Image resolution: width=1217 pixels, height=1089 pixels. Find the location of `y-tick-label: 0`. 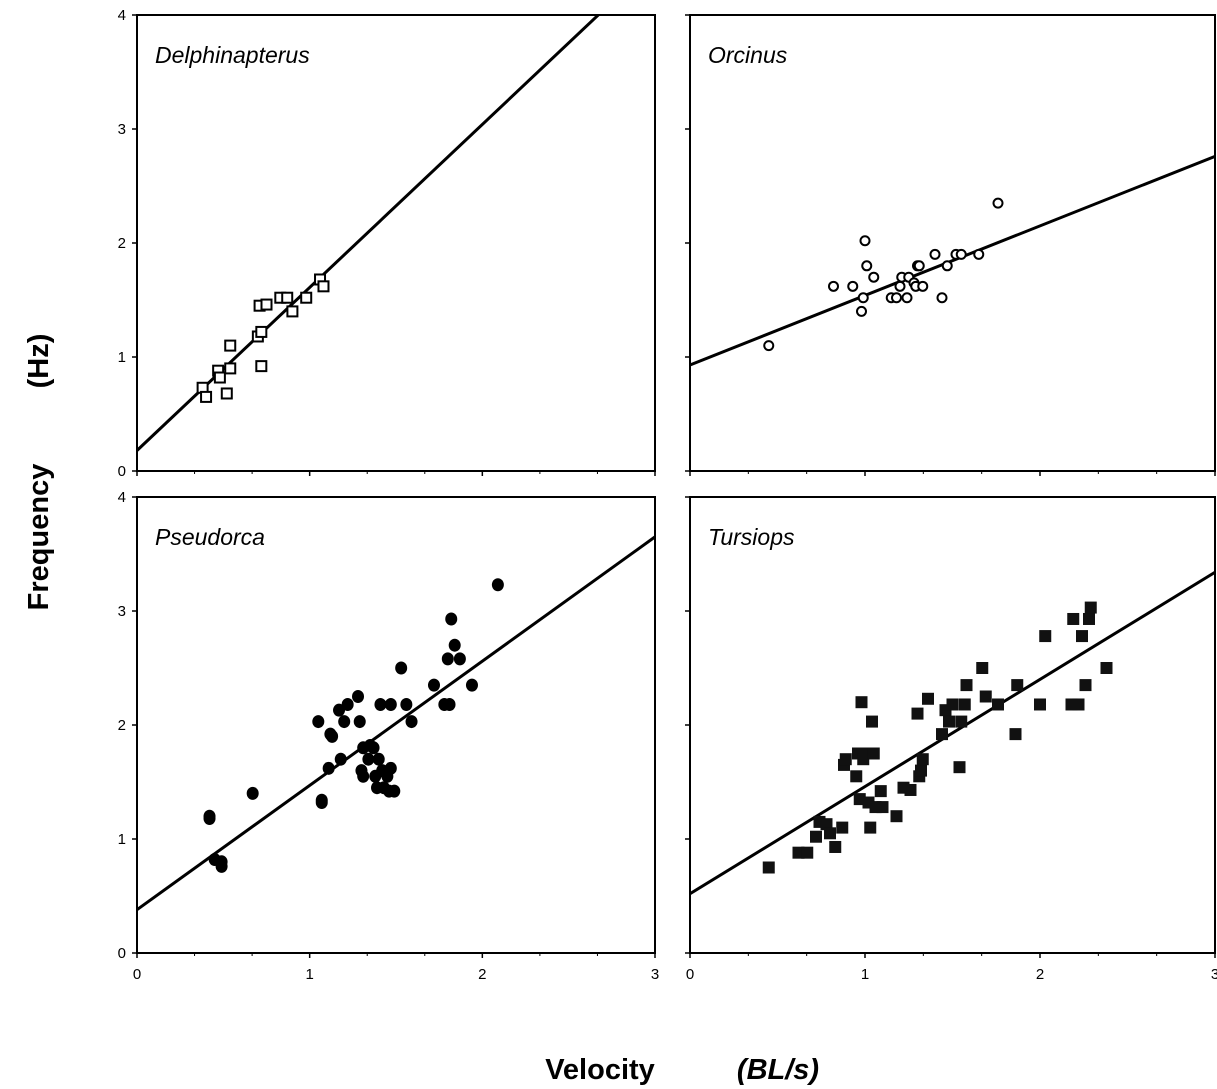

y-tick-label: 0 is located at coordinates (122, 471).